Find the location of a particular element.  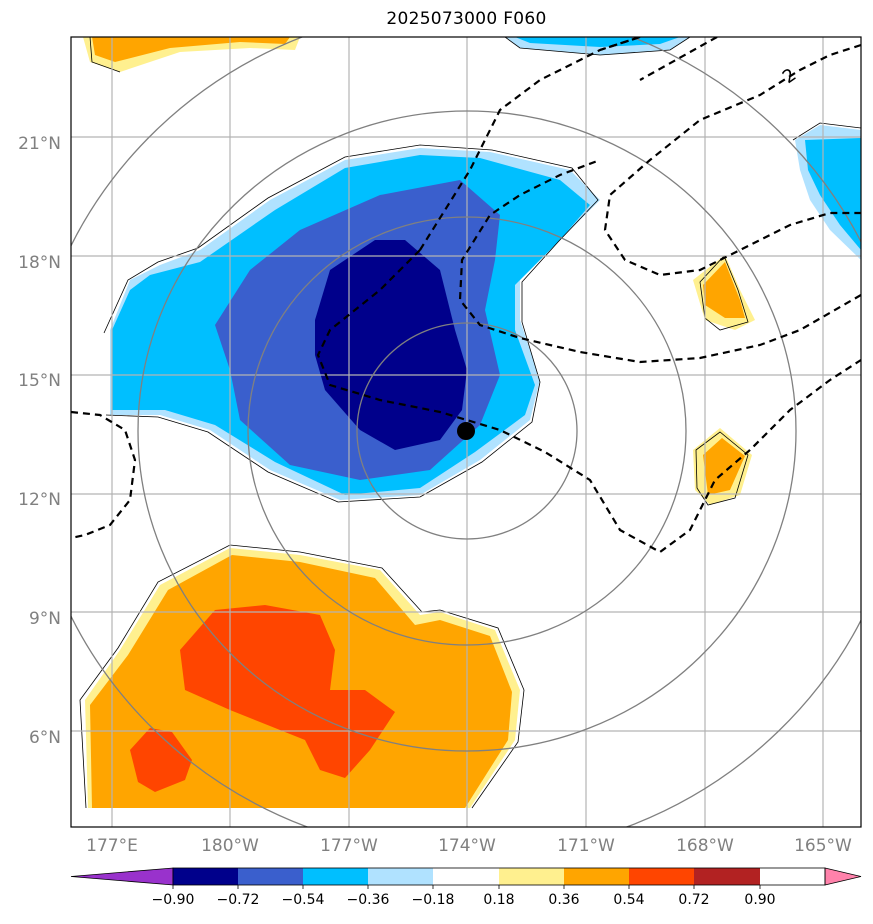

colorbar-extend-high is located at coordinates (843, 876).